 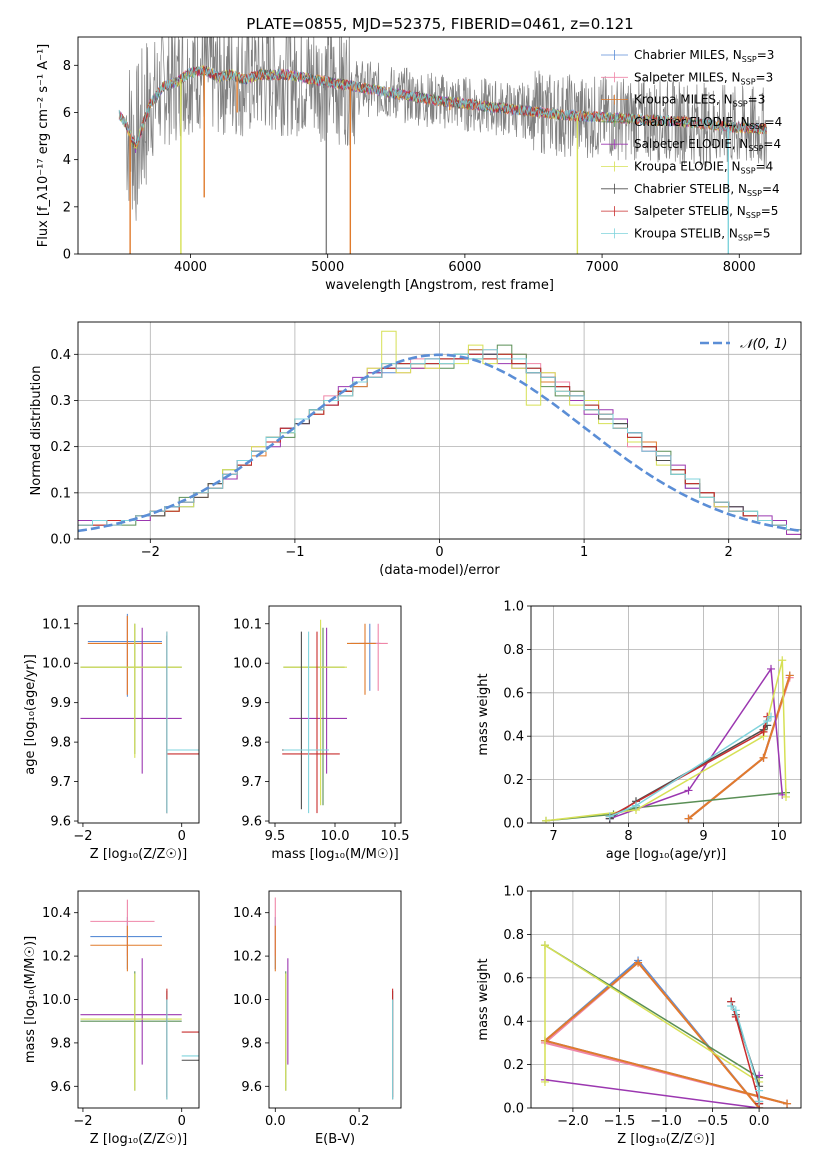 What do you see at coordinates (702, 234) in the screenshot?
I see `legend-label: Kroupa STELIB, NSSP=5` at bounding box center [702, 234].